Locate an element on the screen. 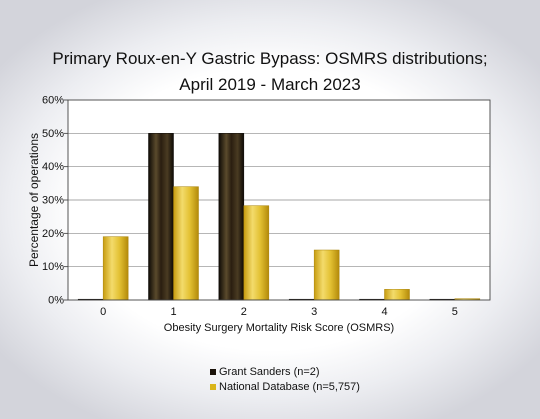  chart-title-line-2: April 2019 - March 2023 is located at coordinates (270, 84).